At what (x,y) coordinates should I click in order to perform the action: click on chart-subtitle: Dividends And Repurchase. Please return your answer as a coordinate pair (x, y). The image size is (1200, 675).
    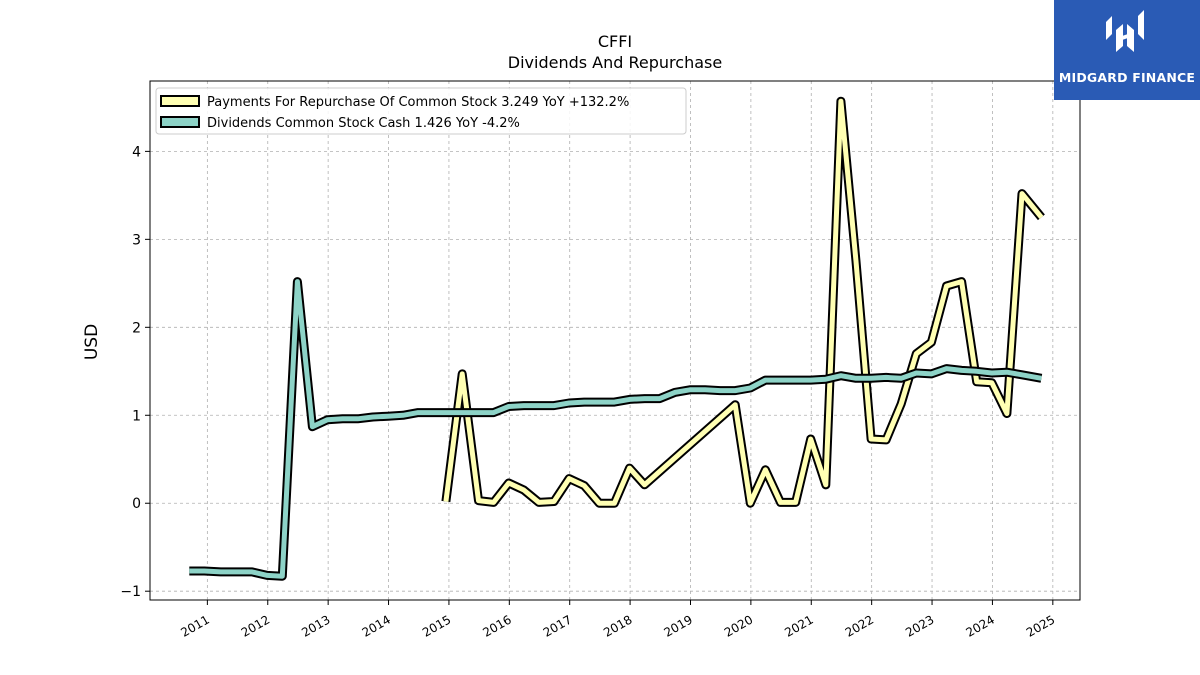
    Looking at the image, I should click on (615, 62).